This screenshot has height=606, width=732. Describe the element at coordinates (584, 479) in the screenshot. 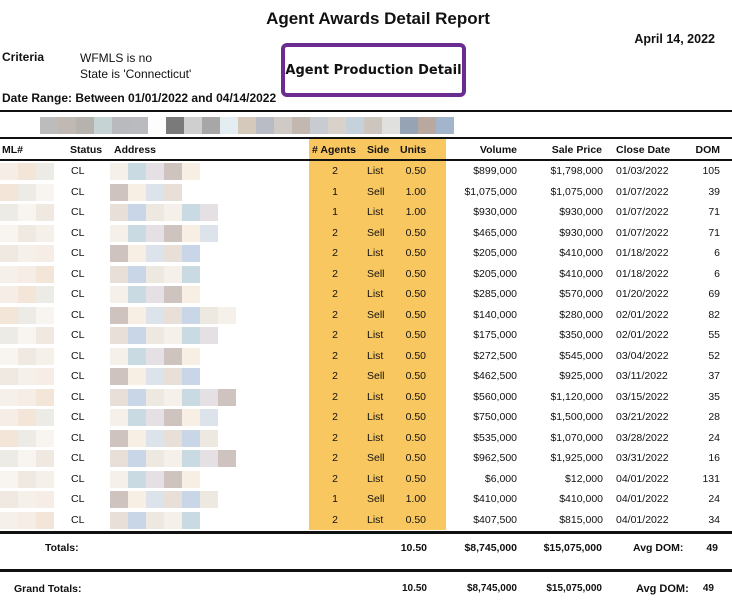

I see `cell-sale-price: $12,000` at that location.